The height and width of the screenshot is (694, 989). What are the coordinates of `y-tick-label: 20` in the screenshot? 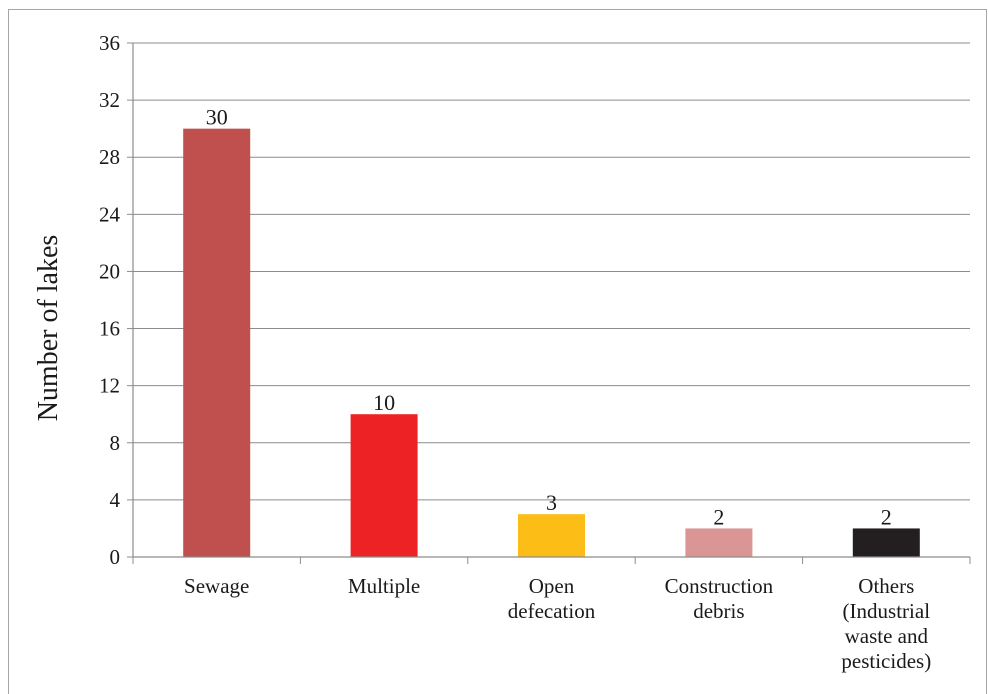 It's located at (109, 271).